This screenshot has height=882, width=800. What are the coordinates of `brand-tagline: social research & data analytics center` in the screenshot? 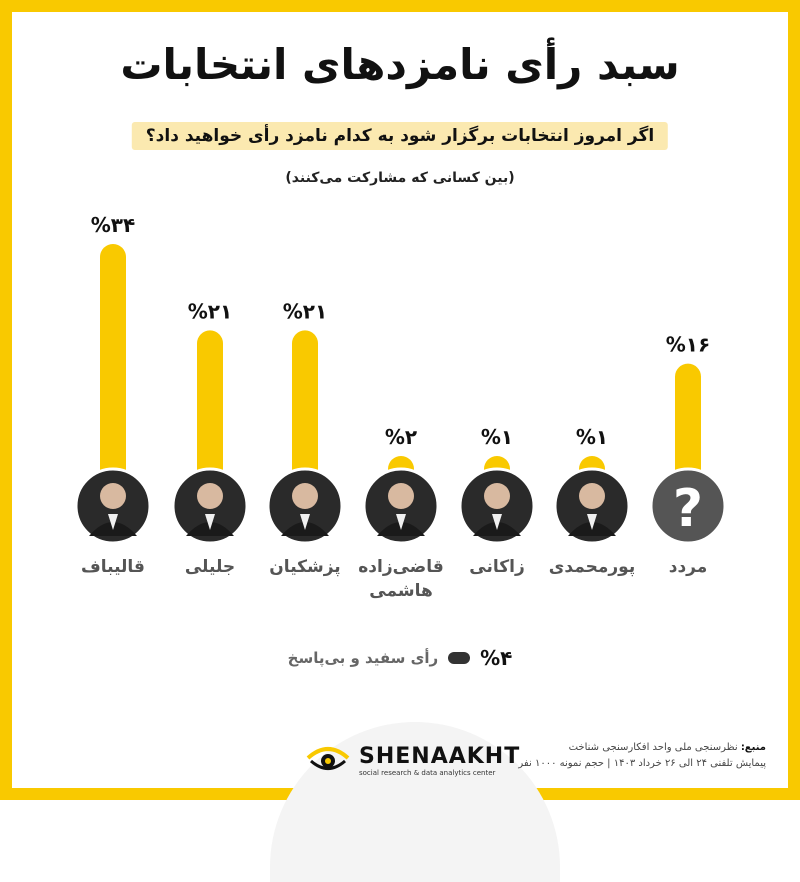 It's located at (427, 772).